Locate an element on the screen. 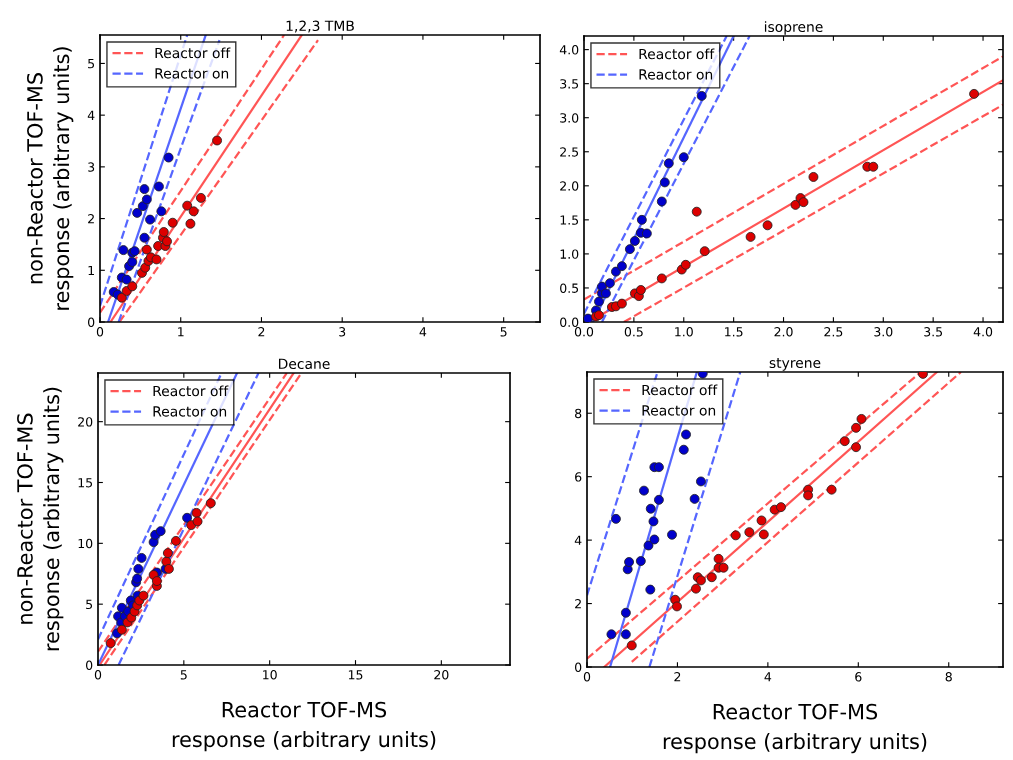  x-tick-label: 3.5 is located at coordinates (933, 332).